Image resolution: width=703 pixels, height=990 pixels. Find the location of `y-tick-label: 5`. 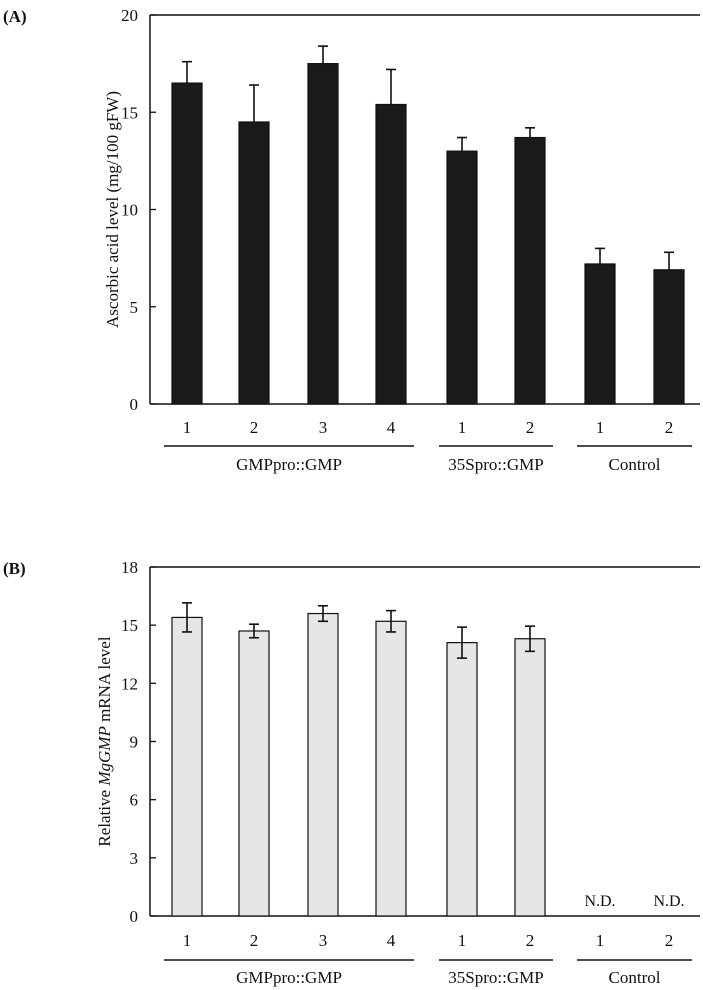

y-tick-label: 5 is located at coordinates (134, 307).